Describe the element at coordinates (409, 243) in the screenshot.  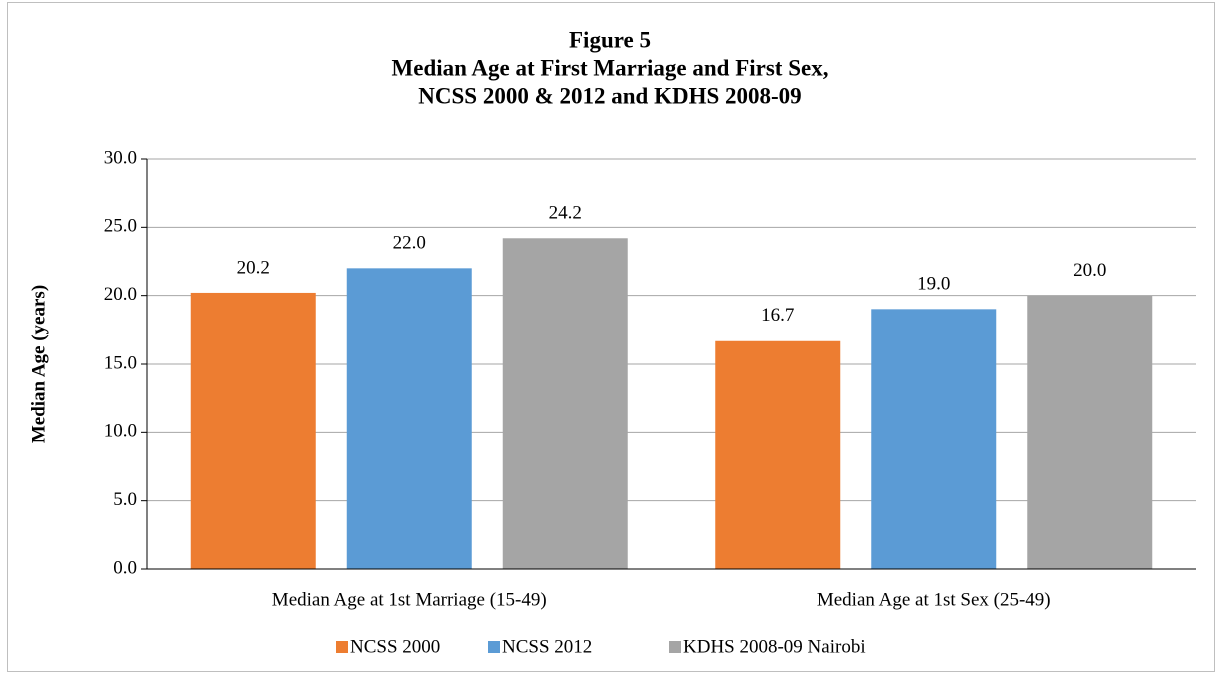
I see `data-label: 22.0` at that location.